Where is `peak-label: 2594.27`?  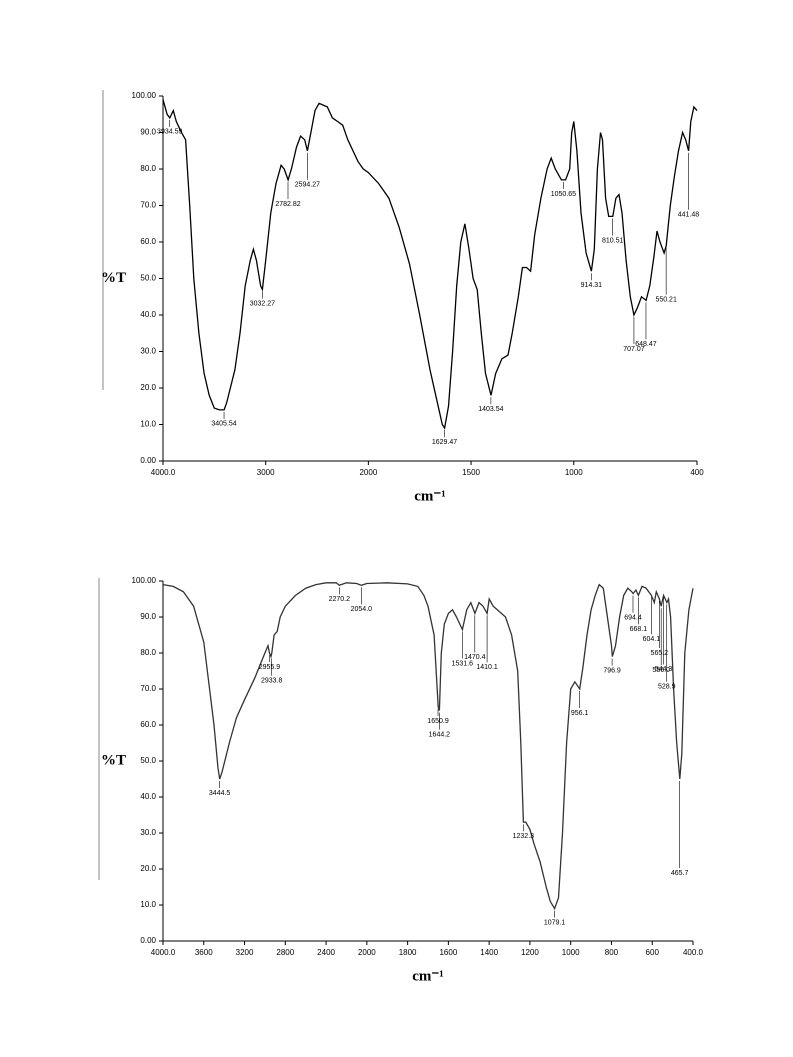
peak-label: 2594.27 is located at coordinates (307, 185).